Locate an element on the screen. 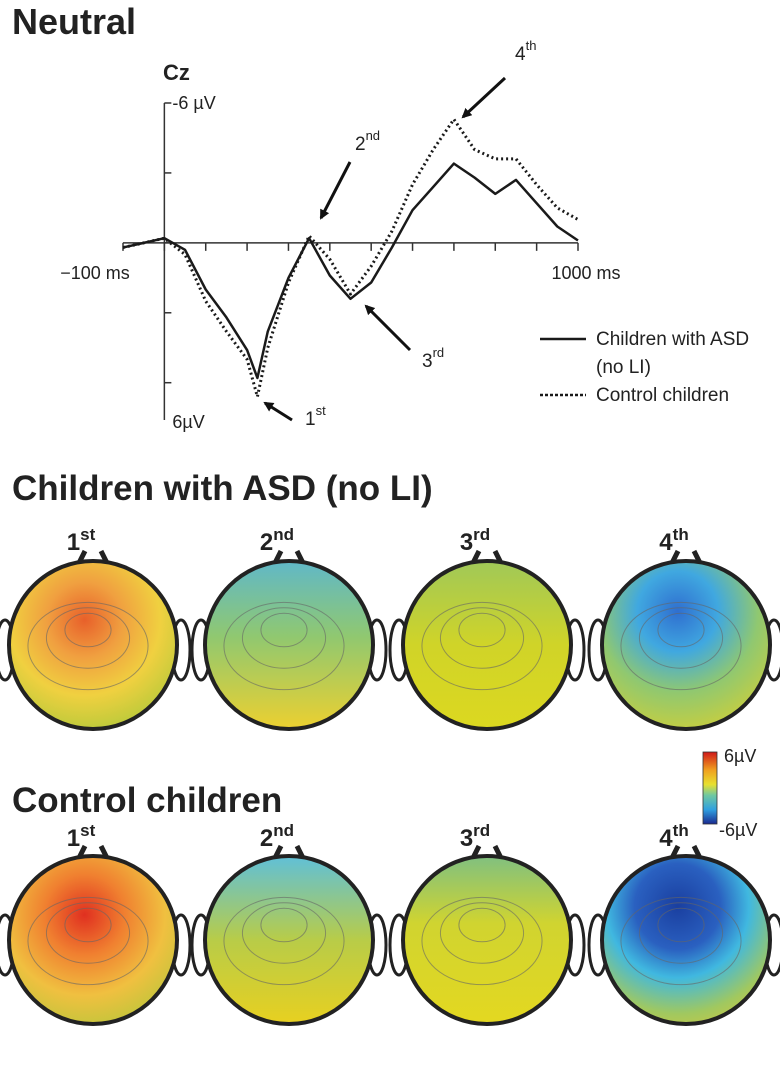 The image size is (780, 1079). legend-entry: Control children is located at coordinates (663, 395).